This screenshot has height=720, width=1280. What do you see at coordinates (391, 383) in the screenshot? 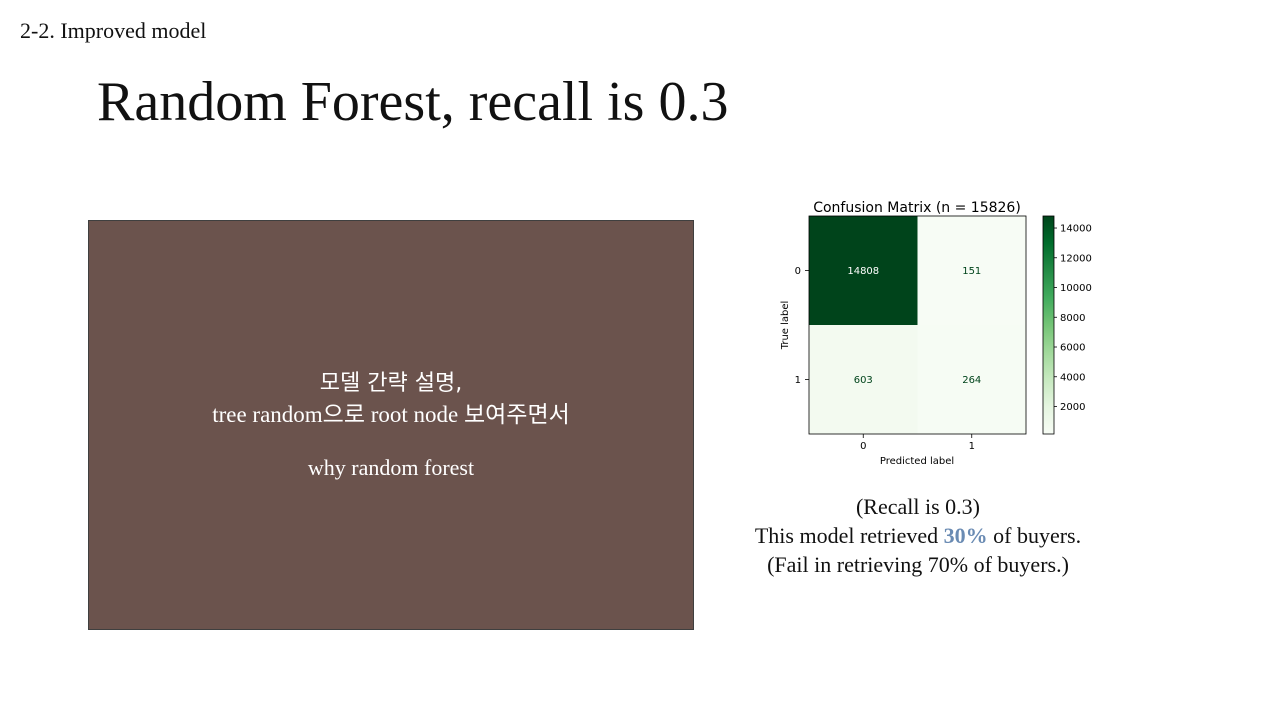
I see `placeholder-line-1: 모델 간략 설명,` at bounding box center [391, 383].